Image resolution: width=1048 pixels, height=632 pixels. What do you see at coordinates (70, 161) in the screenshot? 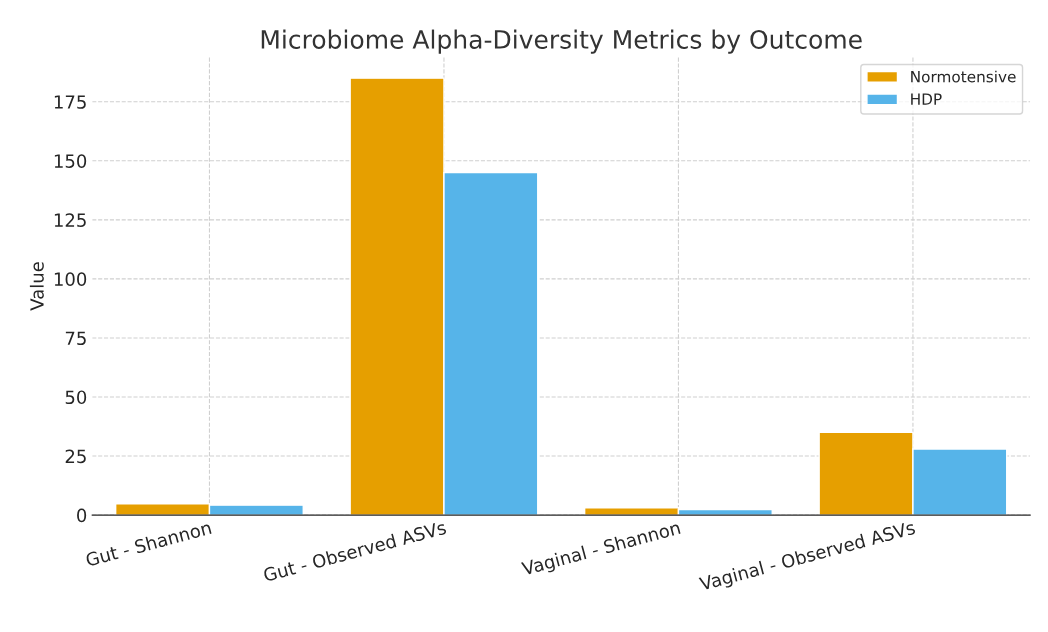
I see `y-tick-label: 150` at bounding box center [70, 161].